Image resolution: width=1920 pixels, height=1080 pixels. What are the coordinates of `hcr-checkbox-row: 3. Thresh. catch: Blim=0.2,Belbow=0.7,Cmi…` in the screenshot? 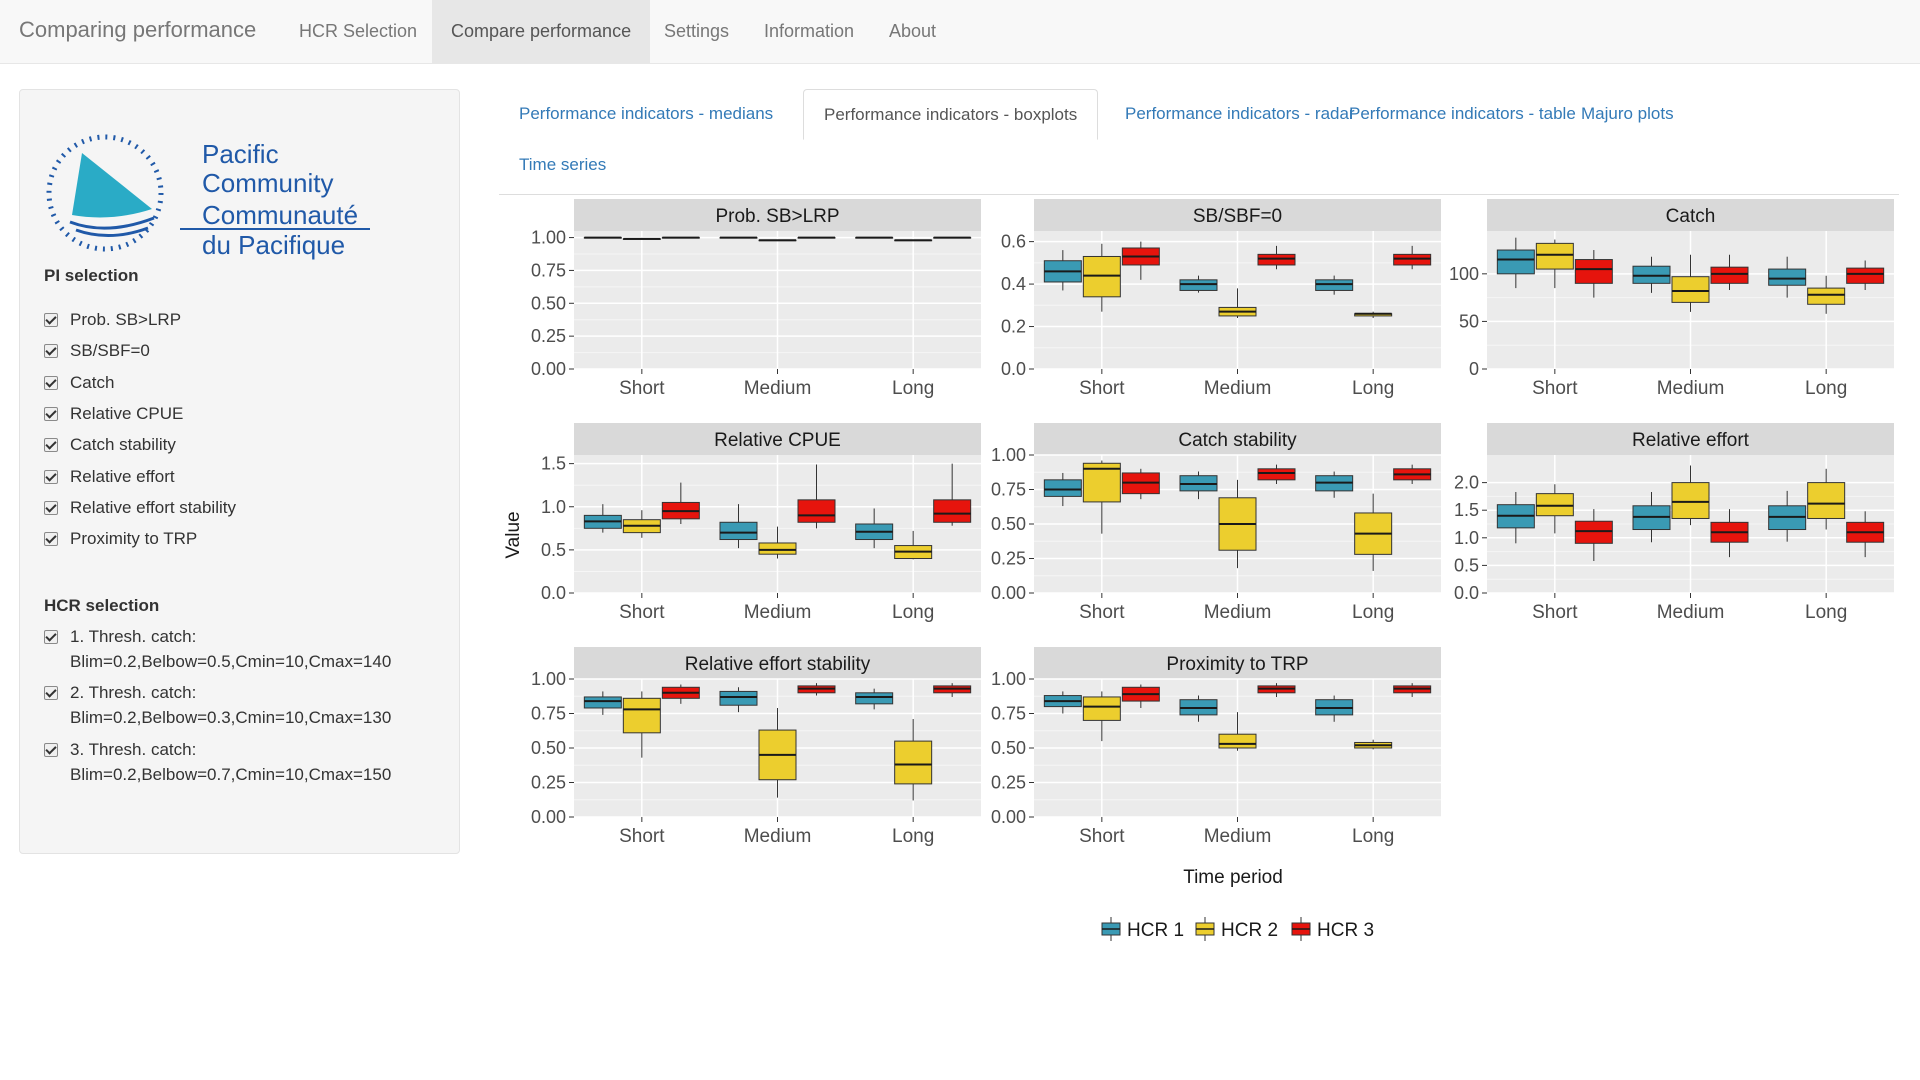 It's located at (217, 762).